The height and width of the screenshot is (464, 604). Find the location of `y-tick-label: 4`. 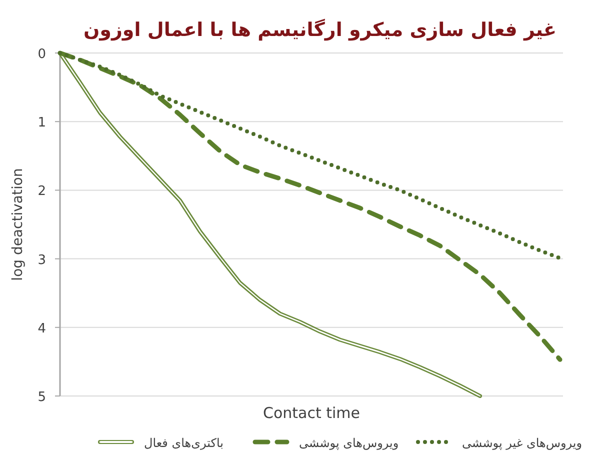

y-tick-label: 4 is located at coordinates (42, 328).